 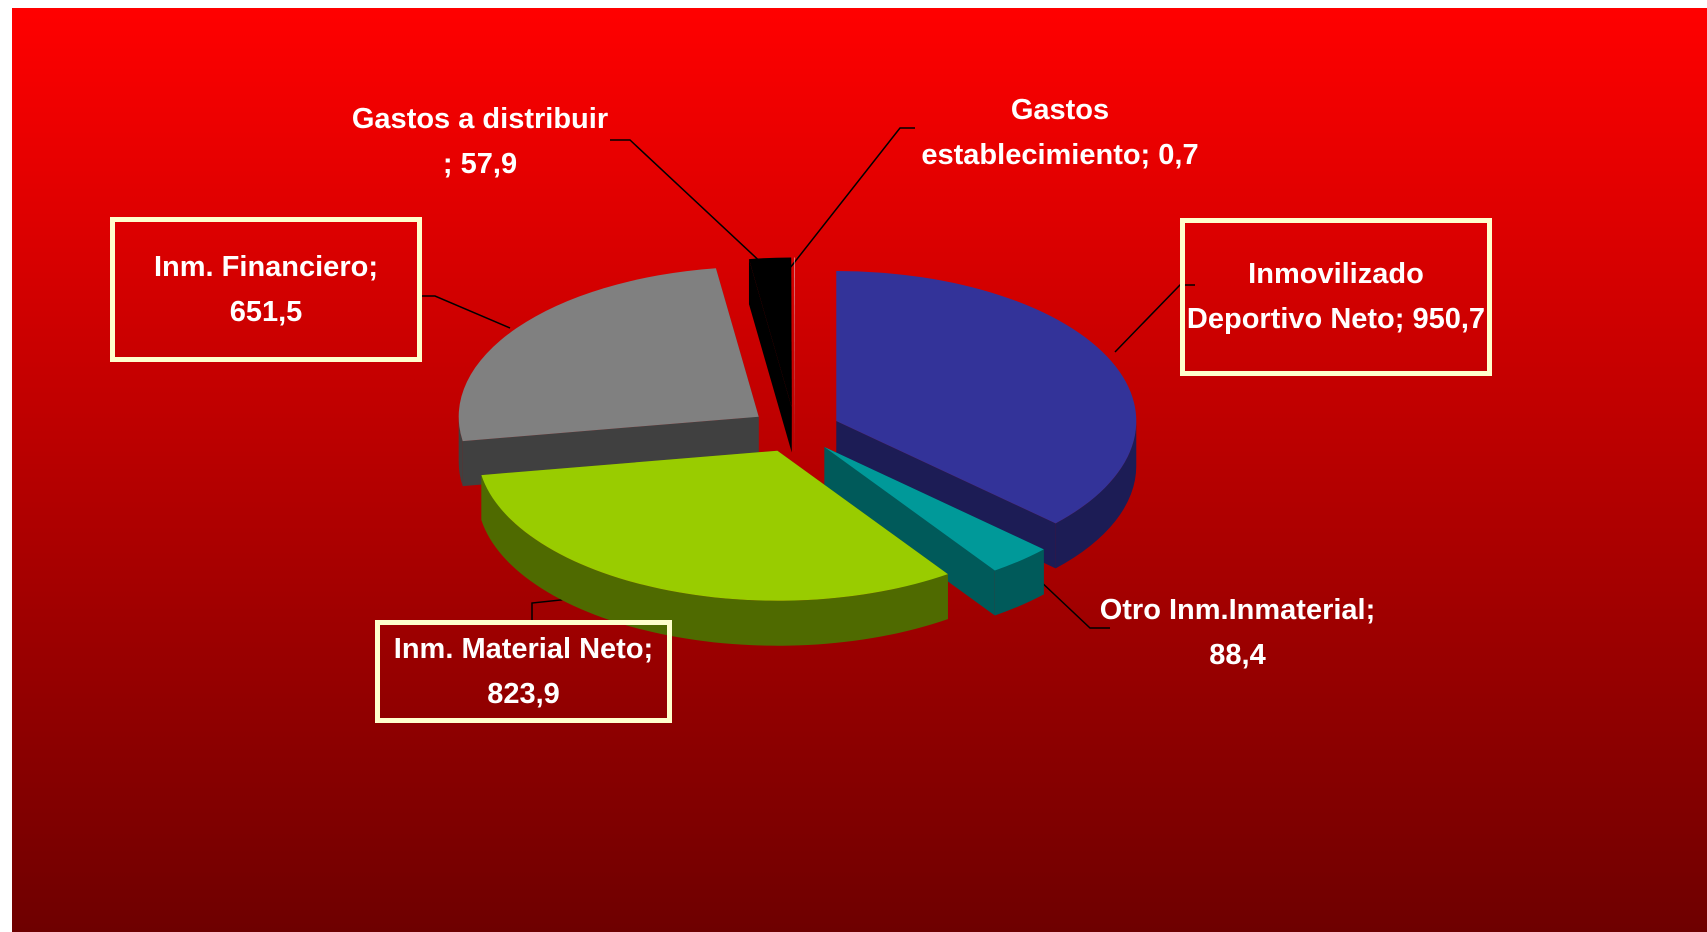 I want to click on data-label: Inm. Material Neto; 823,9, so click(x=523, y=671).